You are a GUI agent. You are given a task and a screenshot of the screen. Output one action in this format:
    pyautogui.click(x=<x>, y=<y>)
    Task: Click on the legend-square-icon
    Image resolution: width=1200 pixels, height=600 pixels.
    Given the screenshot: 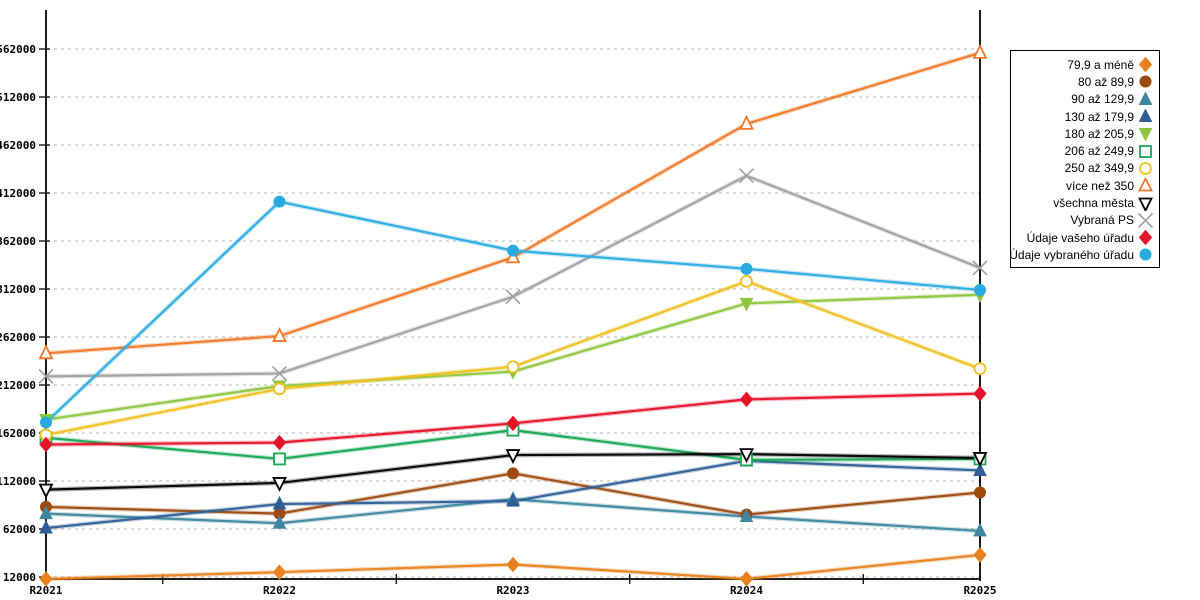 What is the action you would take?
    pyautogui.click(x=1145, y=151)
    